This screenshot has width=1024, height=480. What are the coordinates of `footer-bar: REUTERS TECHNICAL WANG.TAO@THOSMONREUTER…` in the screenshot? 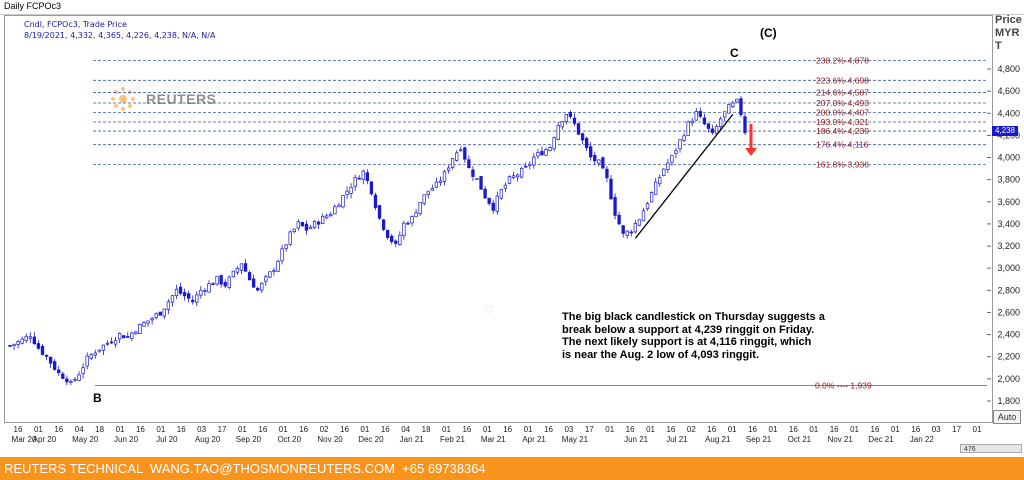 It's located at (512, 468).